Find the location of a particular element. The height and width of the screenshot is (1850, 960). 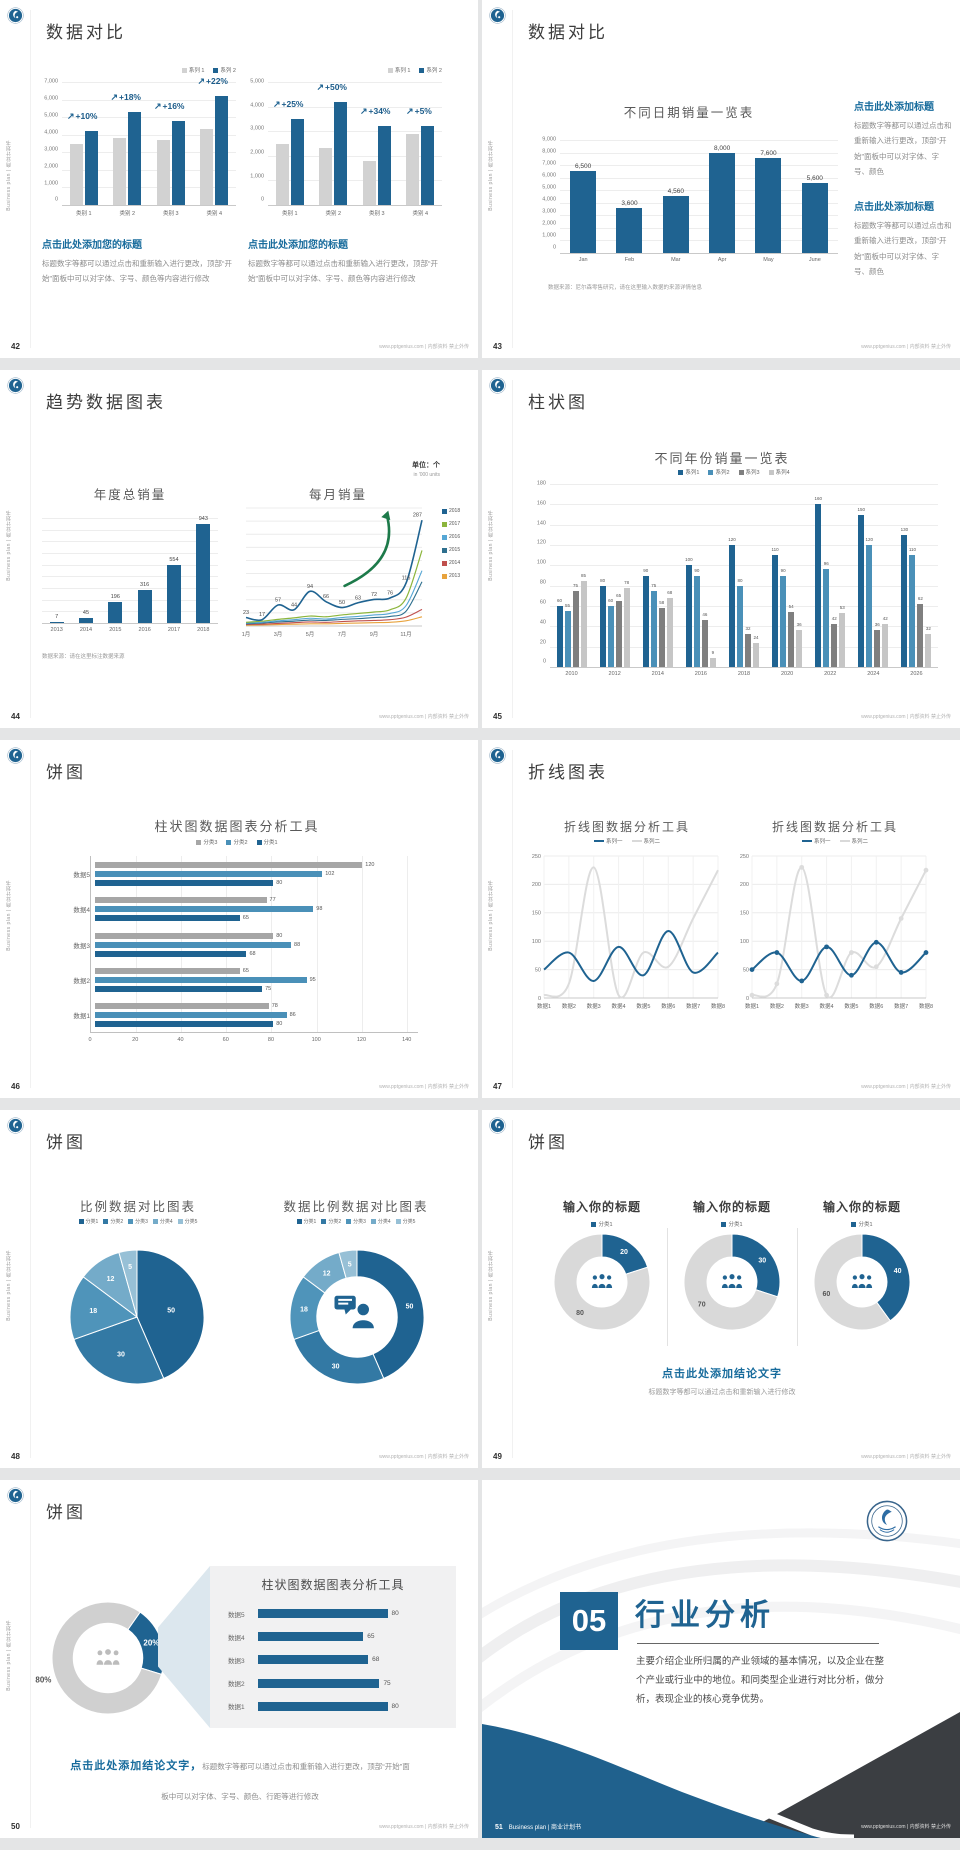

slide-title: 数据对比 is located at coordinates (86, 32).